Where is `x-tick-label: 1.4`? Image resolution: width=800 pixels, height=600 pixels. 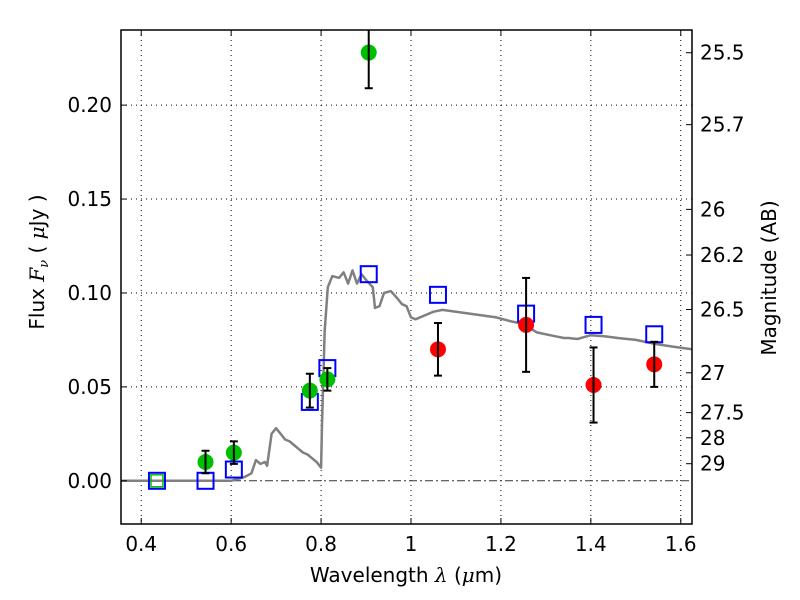
x-tick-label: 1.4 is located at coordinates (591, 544).